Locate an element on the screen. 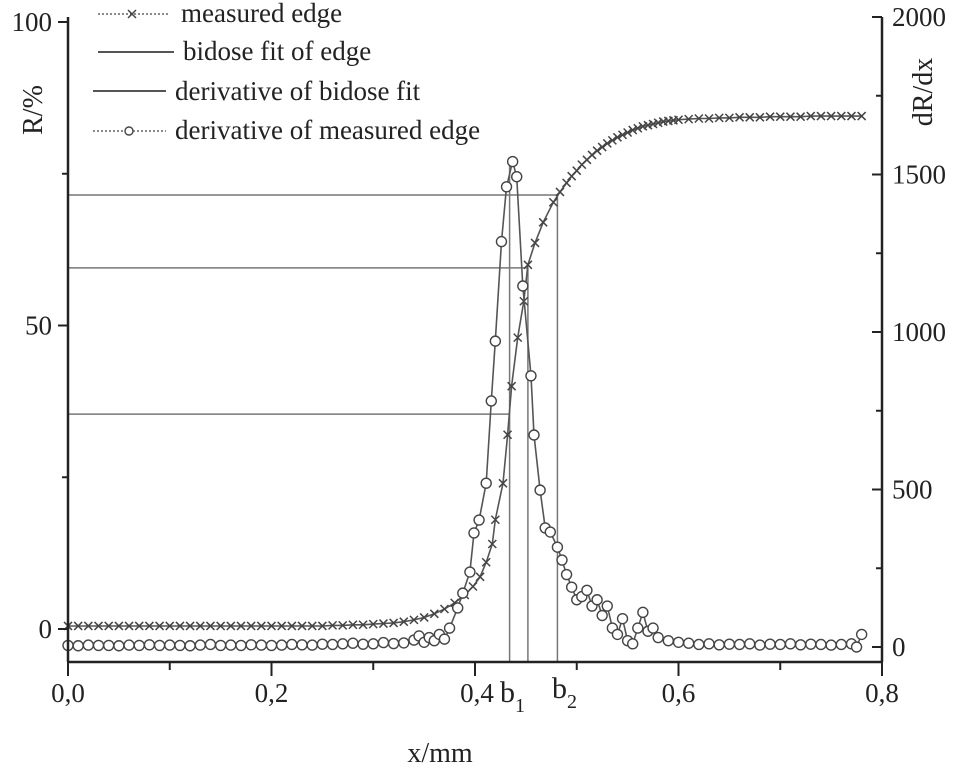  svg-text: measured edge is located at coordinates (261, 14).